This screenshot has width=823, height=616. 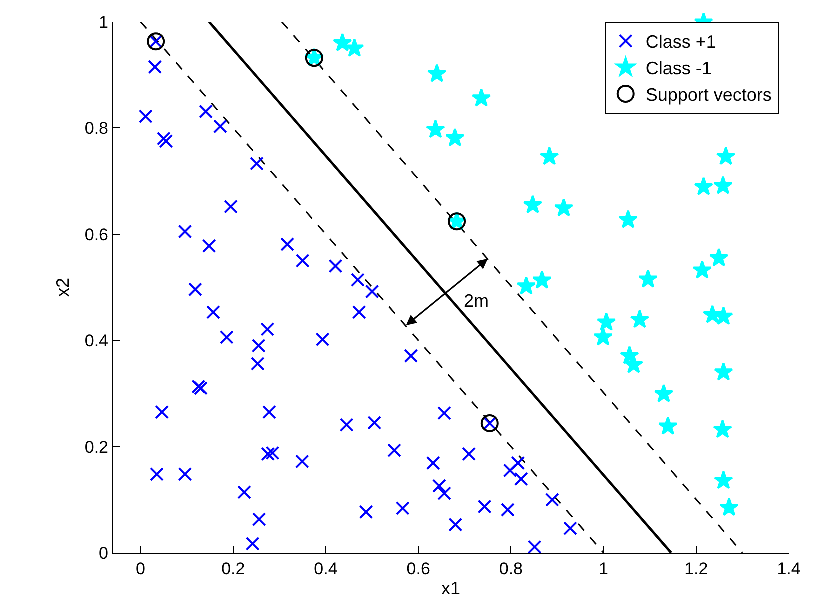 What do you see at coordinates (604, 569) in the screenshot?
I see `x-tick-label: 1` at bounding box center [604, 569].